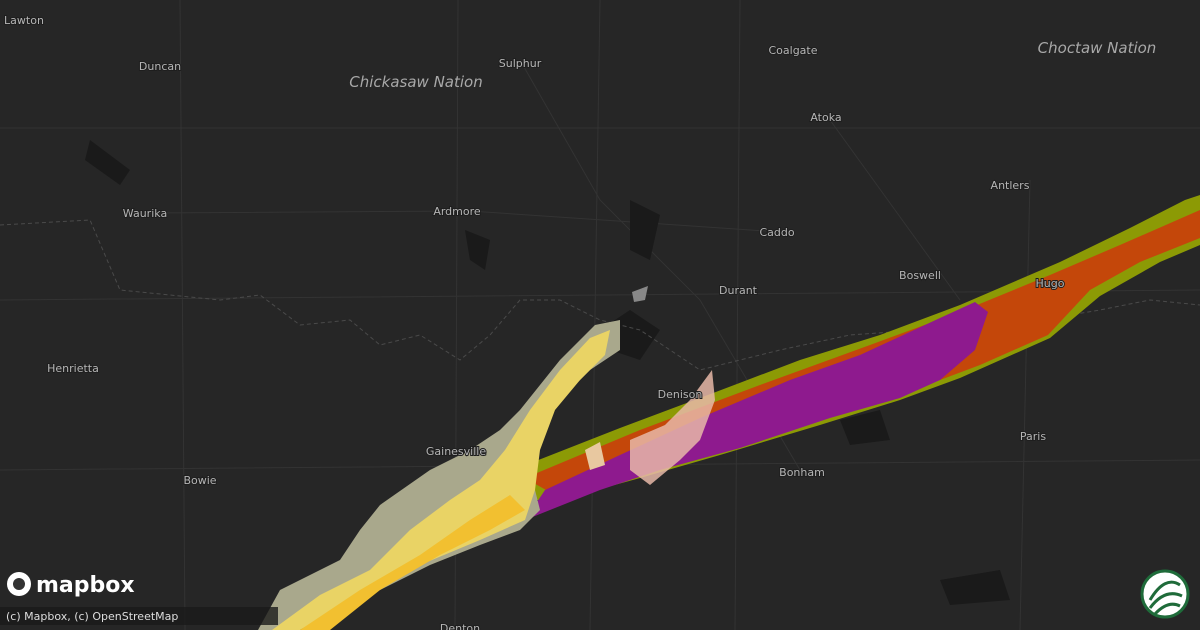  Describe the element at coordinates (1010, 185) in the screenshot. I see `place-label: Antlers` at that location.